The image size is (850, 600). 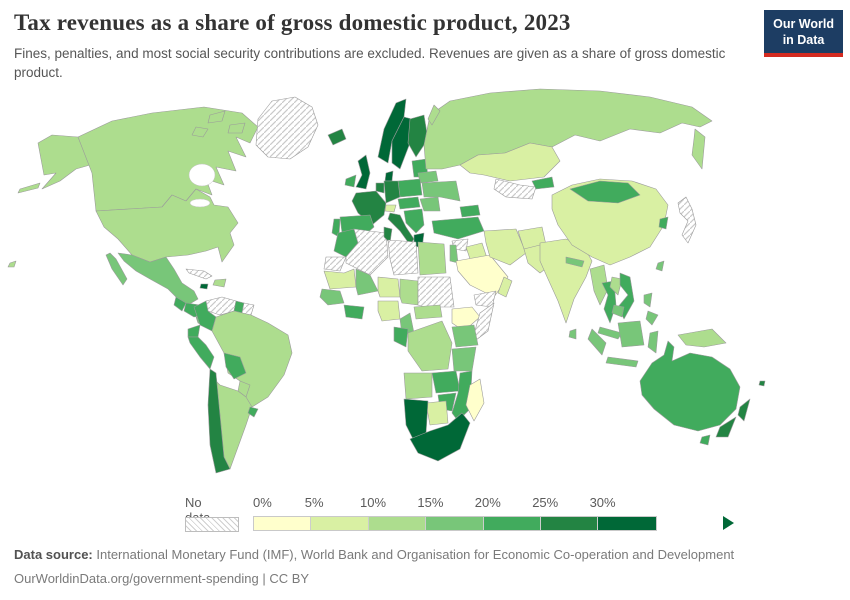 I want to click on country-mali, so click(x=367, y=282).